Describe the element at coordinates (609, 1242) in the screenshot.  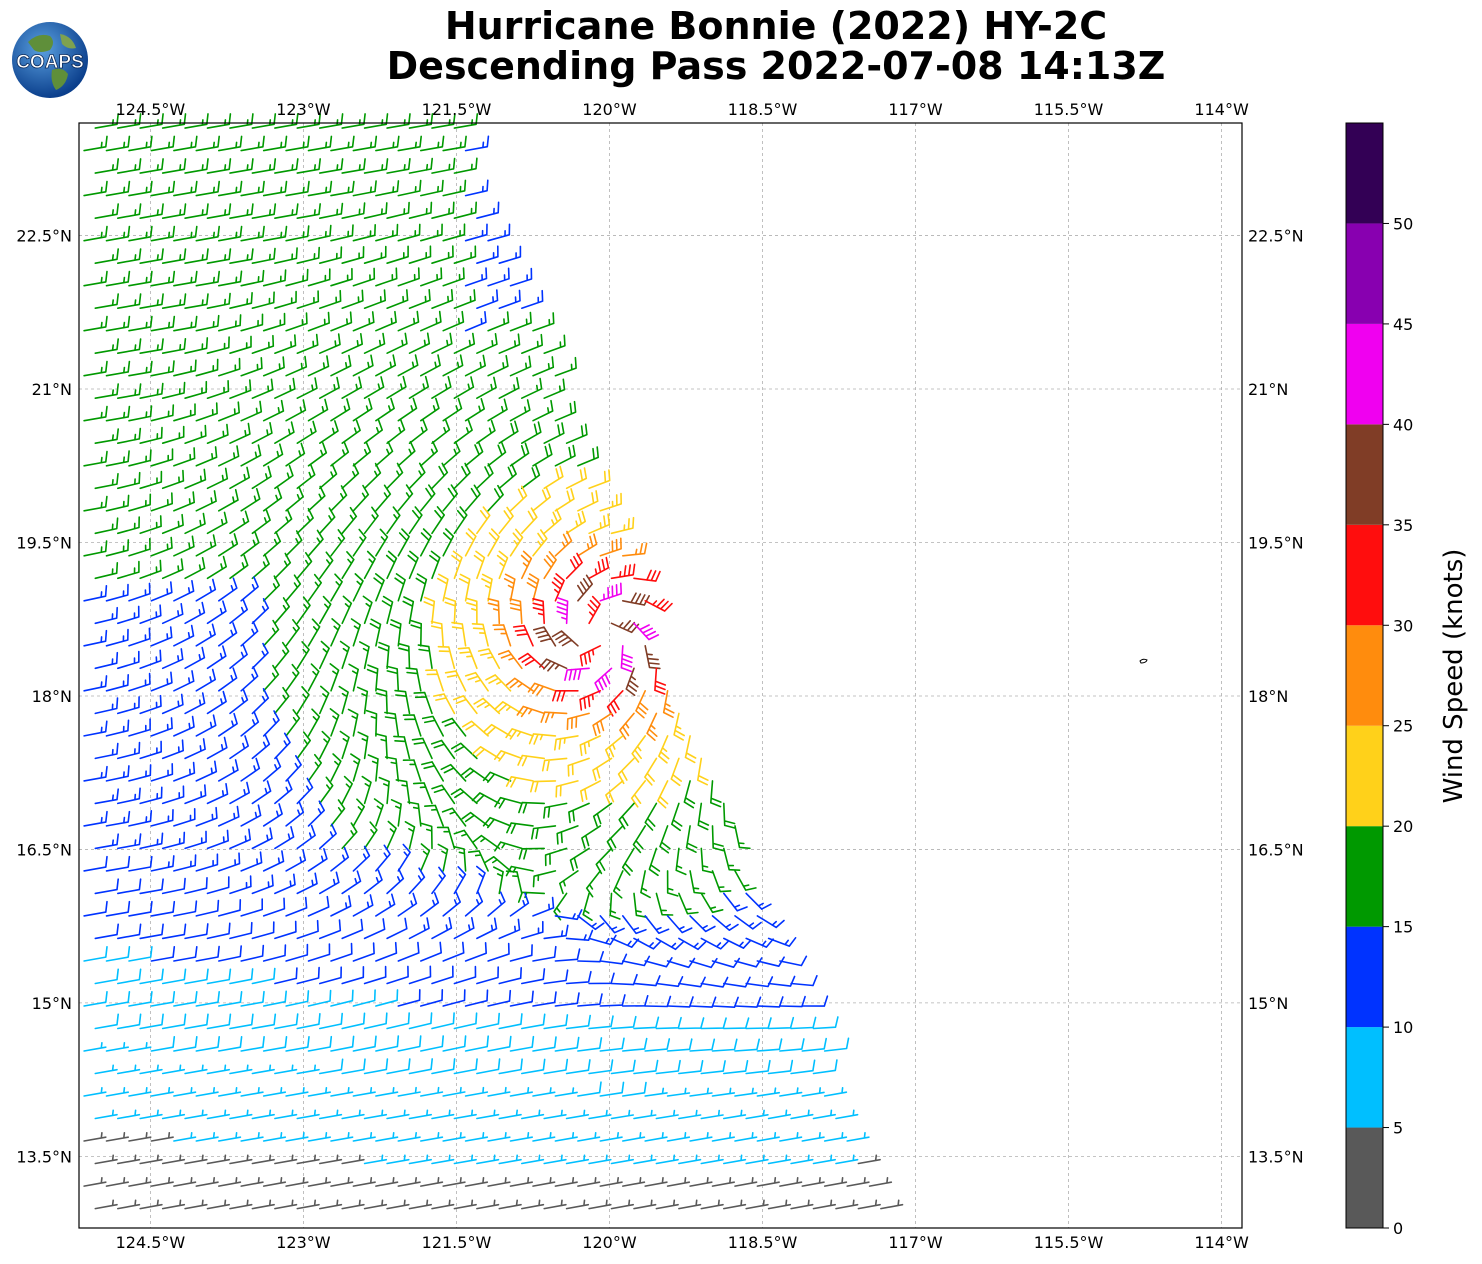
I see `lon-tick-bottom: 120°W` at that location.